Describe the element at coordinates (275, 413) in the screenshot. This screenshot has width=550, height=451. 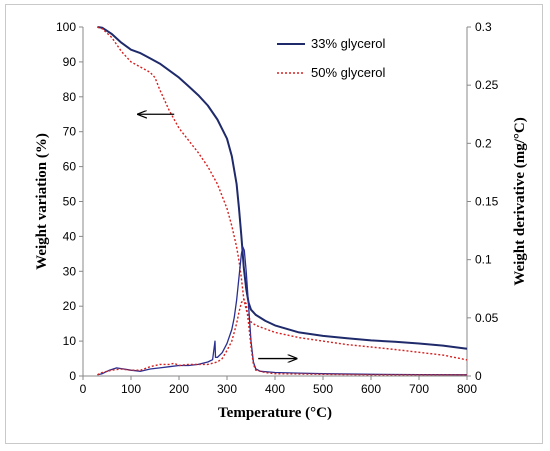
I see `x-axis-title: Temperature (°C)` at that location.